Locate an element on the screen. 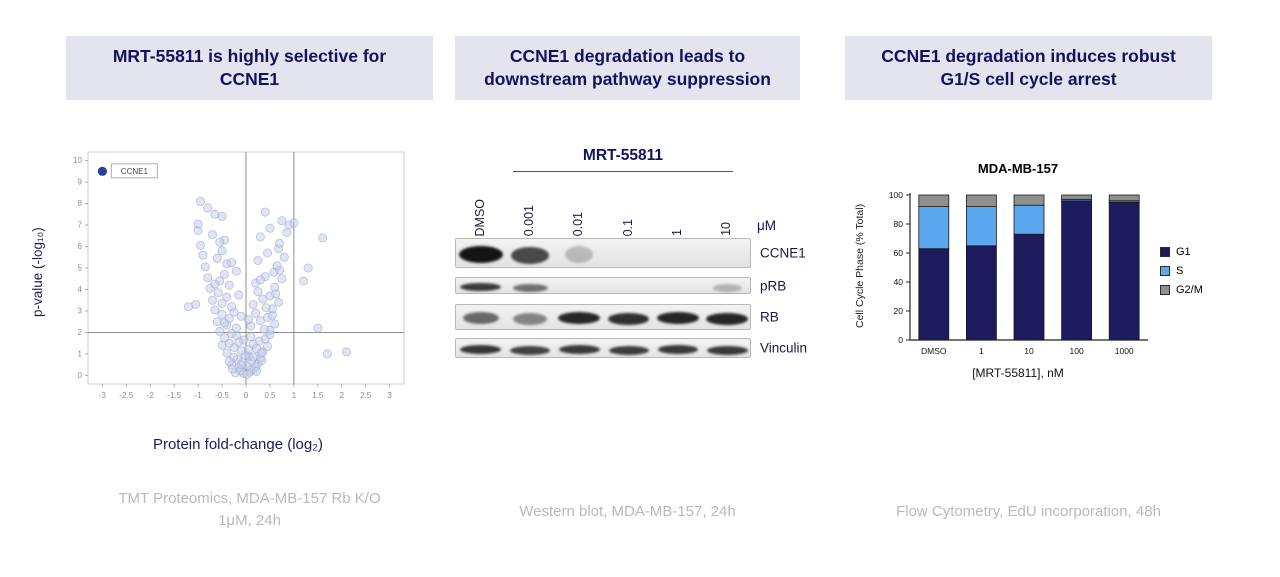  svg-text: 10 is located at coordinates (1029, 351).